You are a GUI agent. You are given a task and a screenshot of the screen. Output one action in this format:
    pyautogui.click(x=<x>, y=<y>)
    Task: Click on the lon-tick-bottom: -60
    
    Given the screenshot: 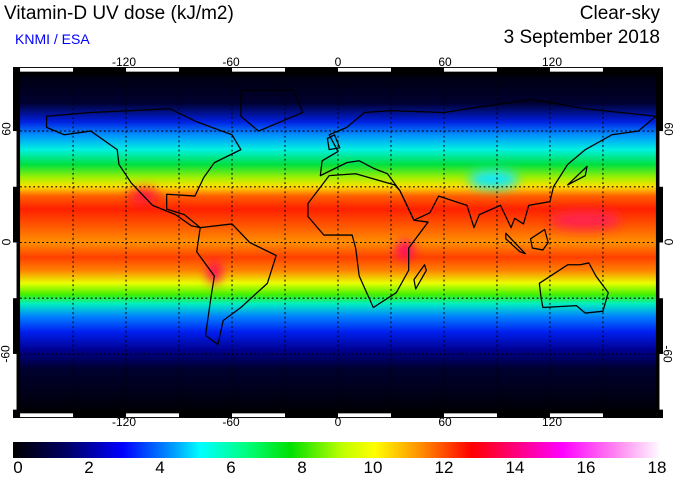 What is the action you would take?
    pyautogui.click(x=231, y=422)
    